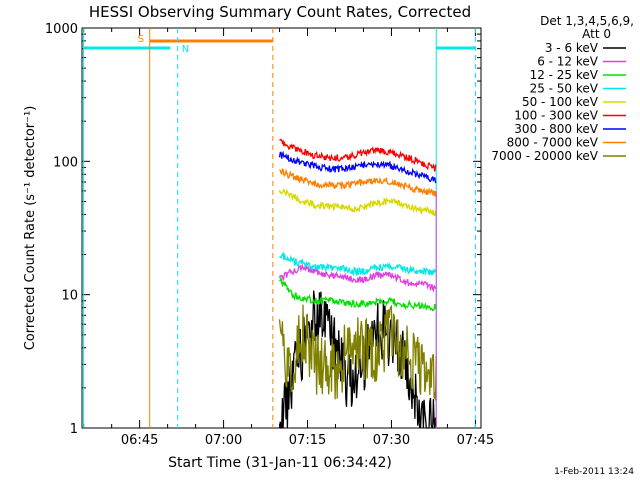  What do you see at coordinates (594, 472) in the screenshot?
I see `plot-timestamp: 1-Feb-2011 13:24` at bounding box center [594, 472].